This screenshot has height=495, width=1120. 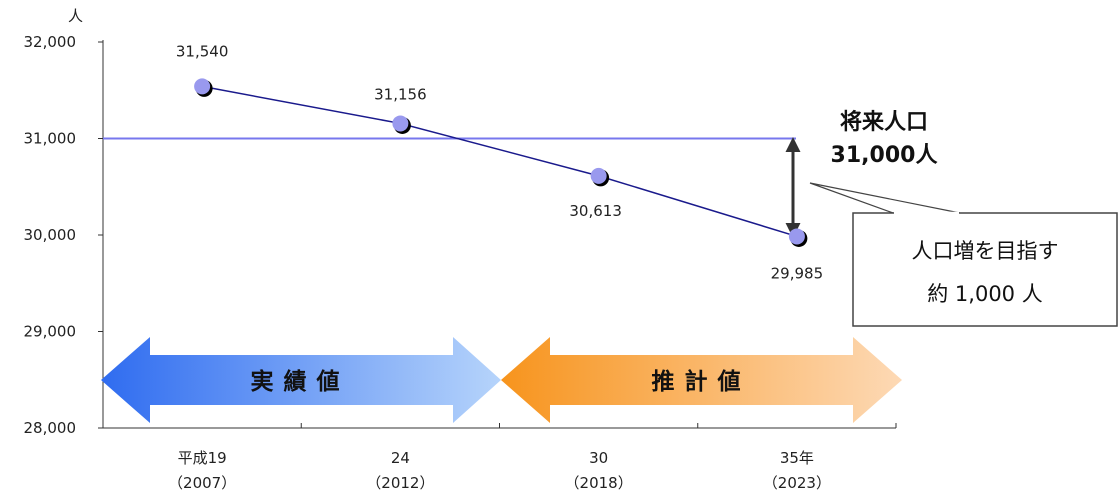 What do you see at coordinates (400, 483) in the screenshot?
I see `x-tick-sublabel: （2012）` at bounding box center [400, 483].